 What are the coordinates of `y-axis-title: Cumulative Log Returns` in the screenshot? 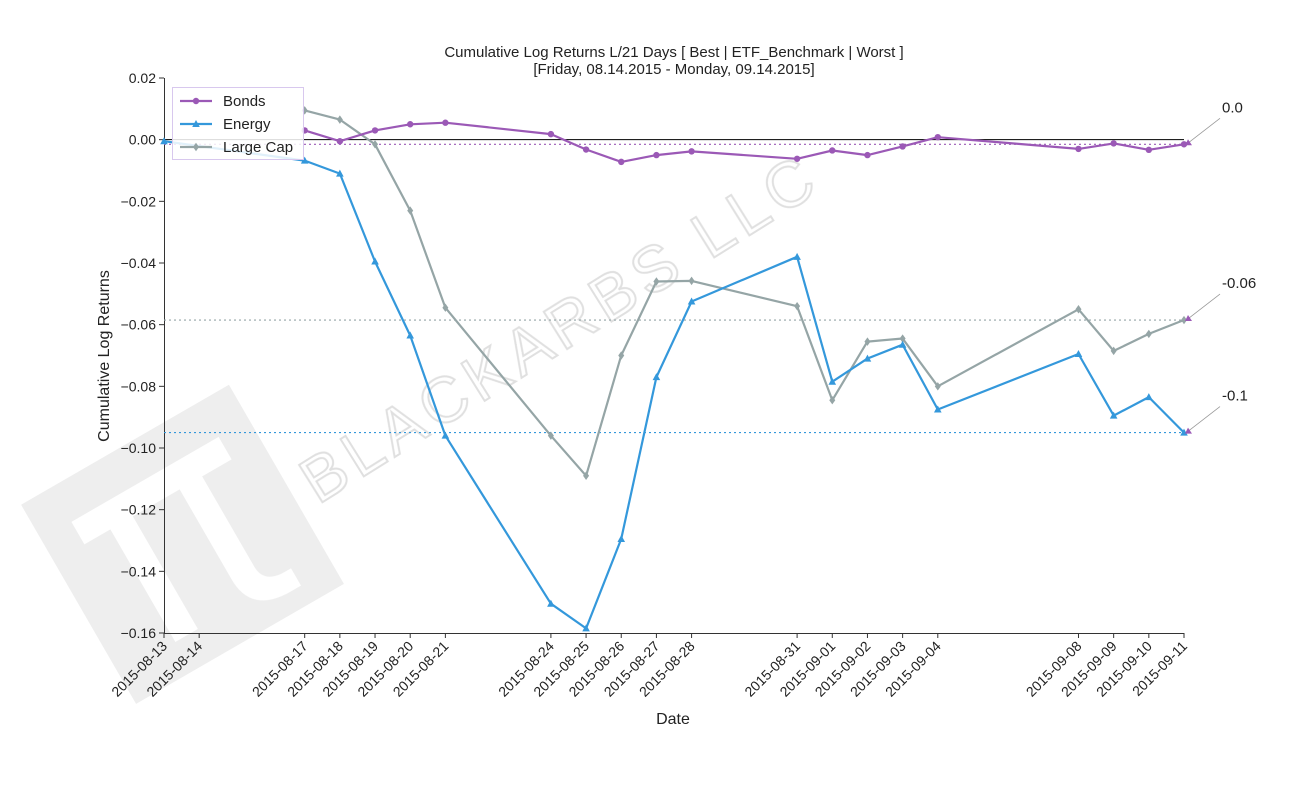 It's located at (104, 356).